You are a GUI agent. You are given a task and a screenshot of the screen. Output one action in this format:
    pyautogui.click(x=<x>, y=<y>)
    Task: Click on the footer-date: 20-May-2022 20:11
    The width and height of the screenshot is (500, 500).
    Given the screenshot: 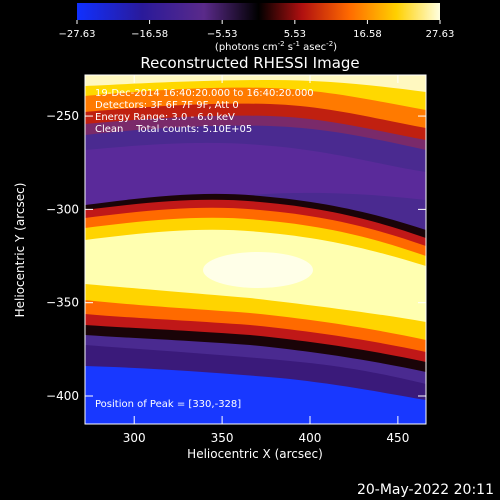 What is the action you would take?
    pyautogui.click(x=425, y=490)
    